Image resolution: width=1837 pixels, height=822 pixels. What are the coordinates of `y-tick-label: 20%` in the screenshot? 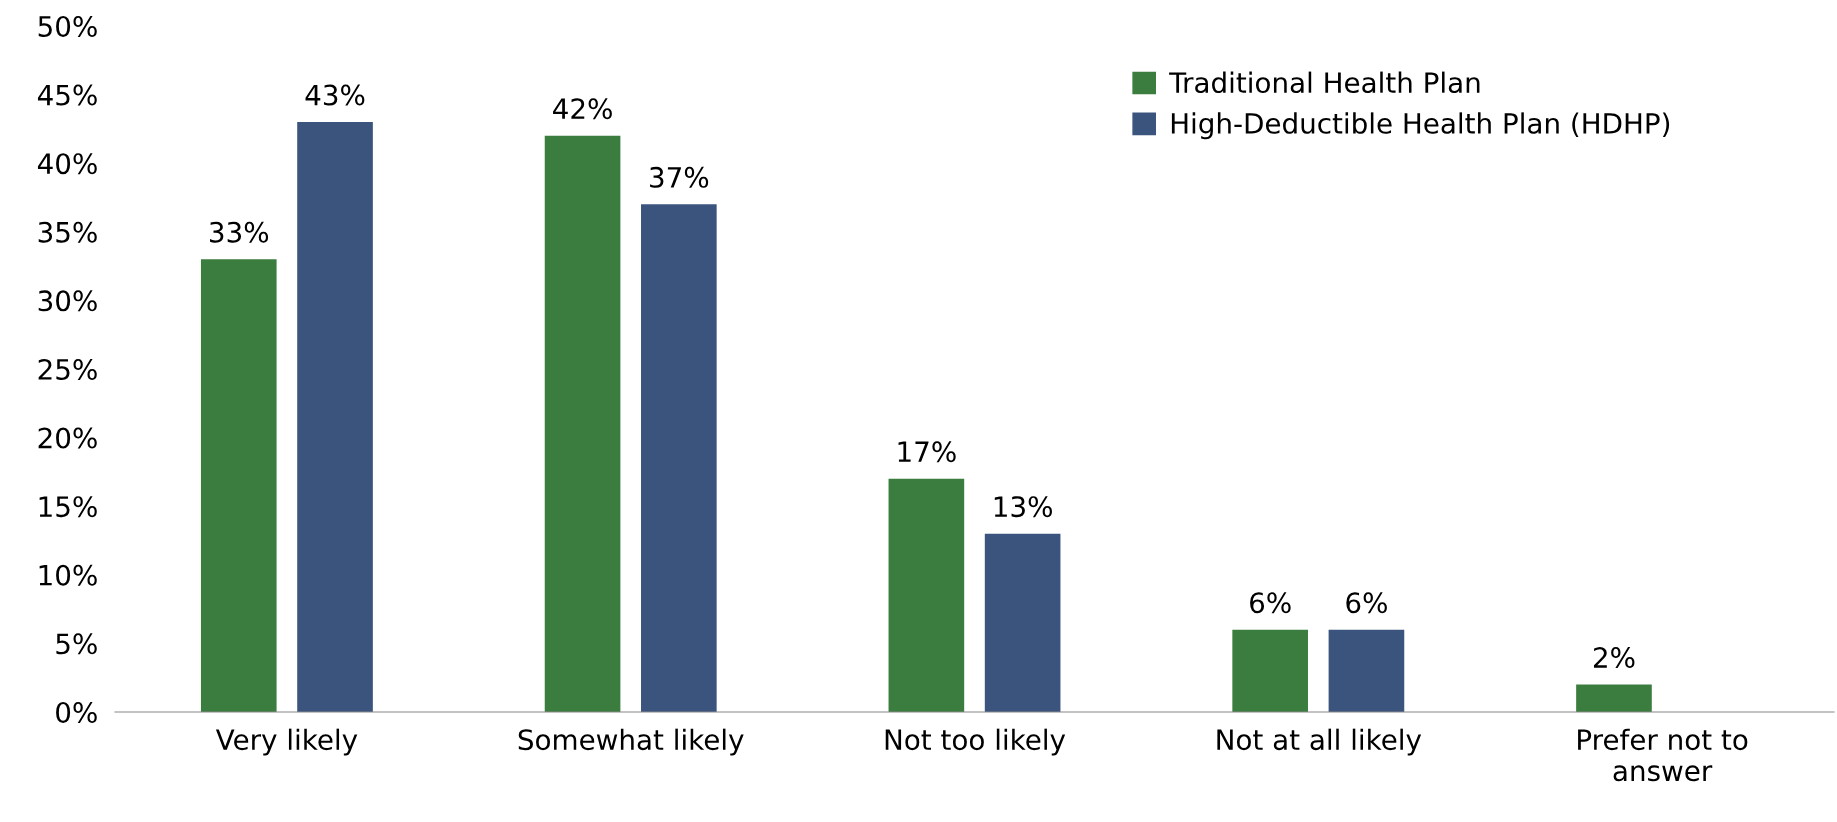 It's located at (67, 438).